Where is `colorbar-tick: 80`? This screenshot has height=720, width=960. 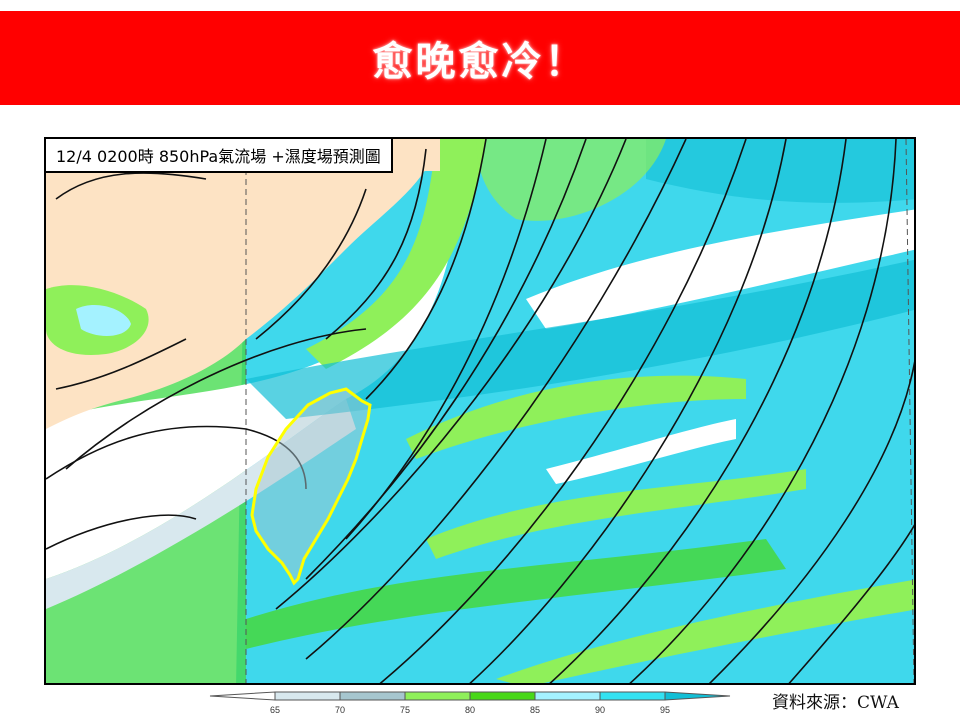
colorbar-tick: 80 is located at coordinates (470, 710).